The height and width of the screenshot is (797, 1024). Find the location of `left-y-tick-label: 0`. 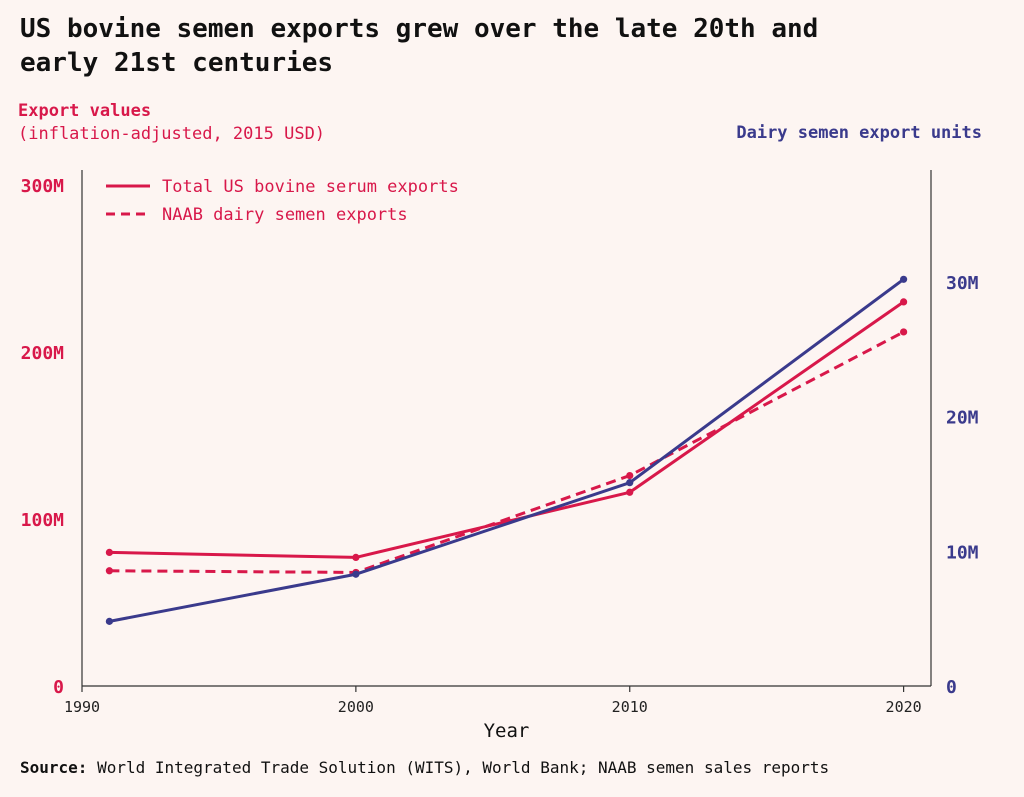

left-y-tick-label: 0 is located at coordinates (58, 687).